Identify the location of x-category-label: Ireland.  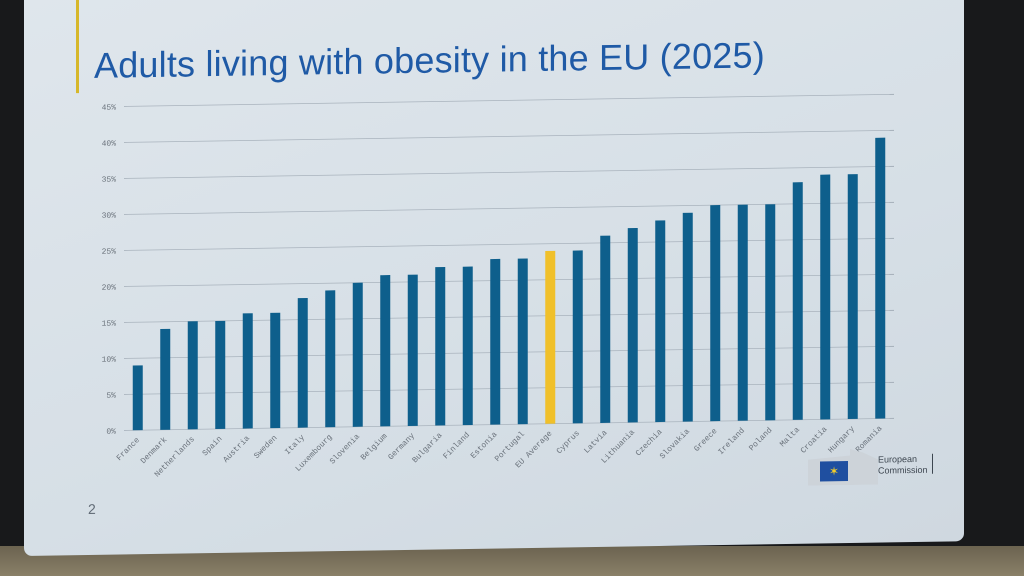
(732, 441).